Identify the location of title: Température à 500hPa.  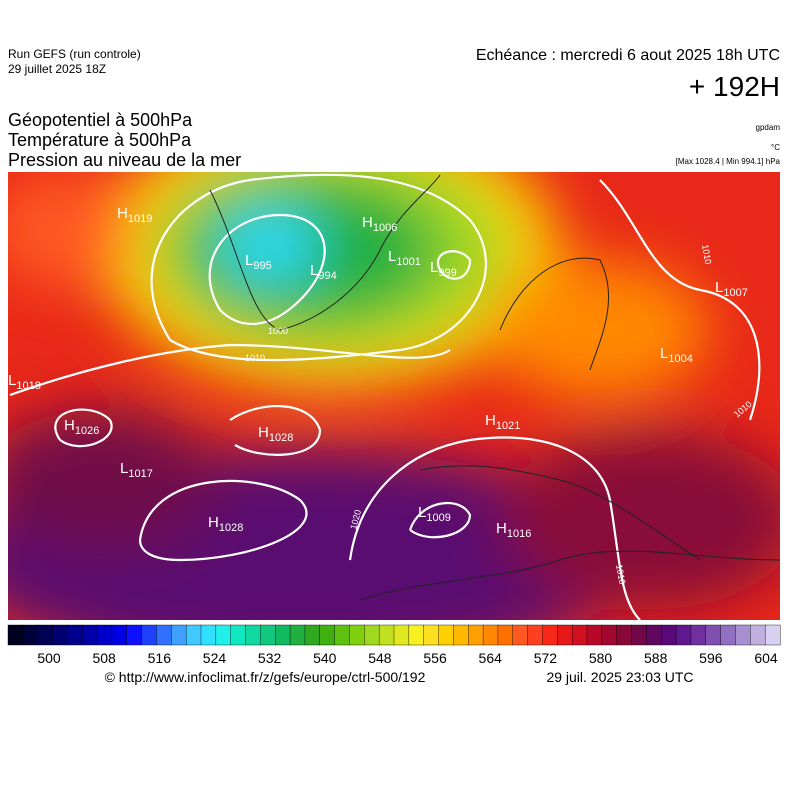
(100, 140).